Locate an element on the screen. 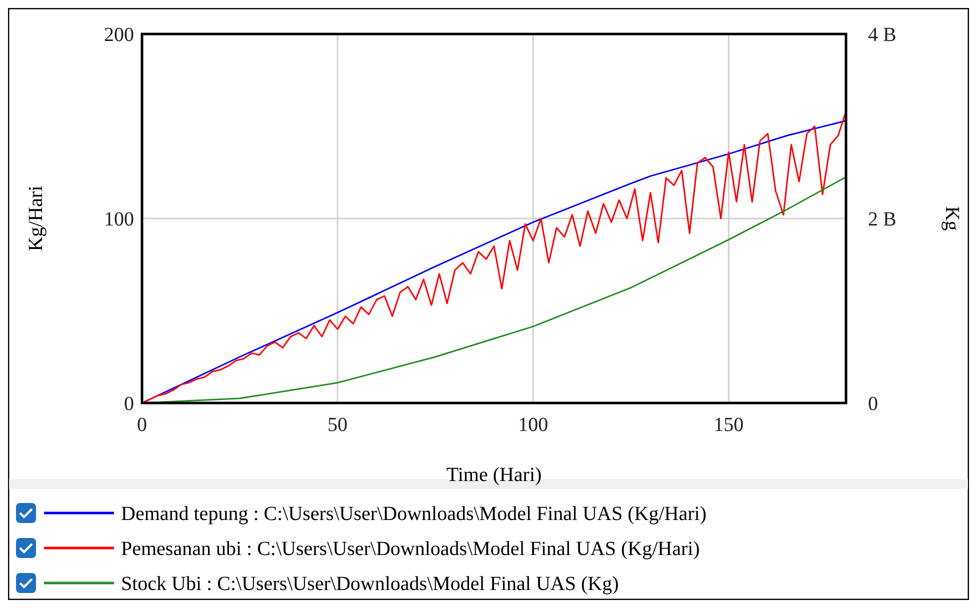 This screenshot has width=977, height=608. y2-axis-title: Kg is located at coordinates (952, 218).